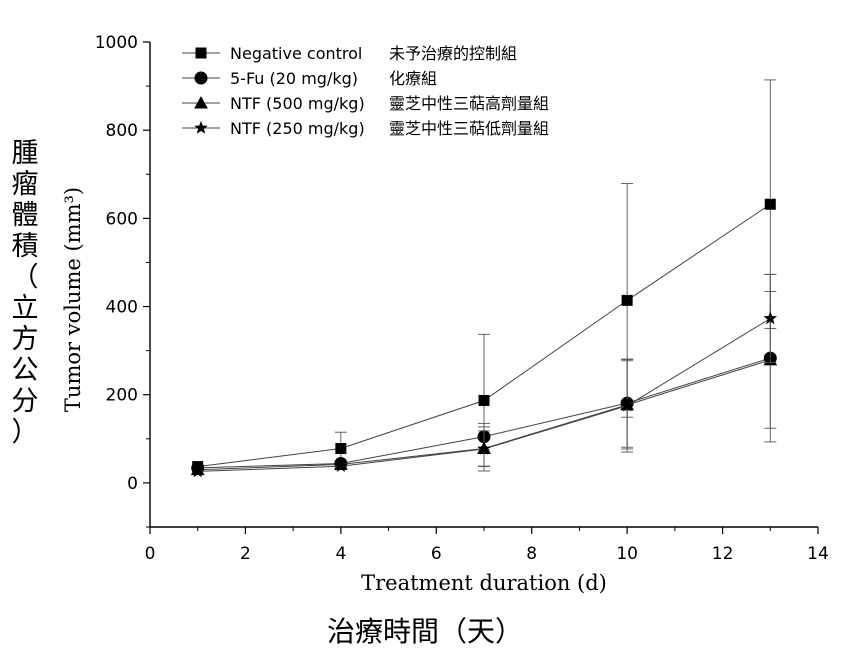 Image resolution: width=850 pixels, height=667 pixels. What do you see at coordinates (469, 103) in the screenshot?
I see `legend-label-chinese: 靈芝中性三萜高劑量組` at bounding box center [469, 103].